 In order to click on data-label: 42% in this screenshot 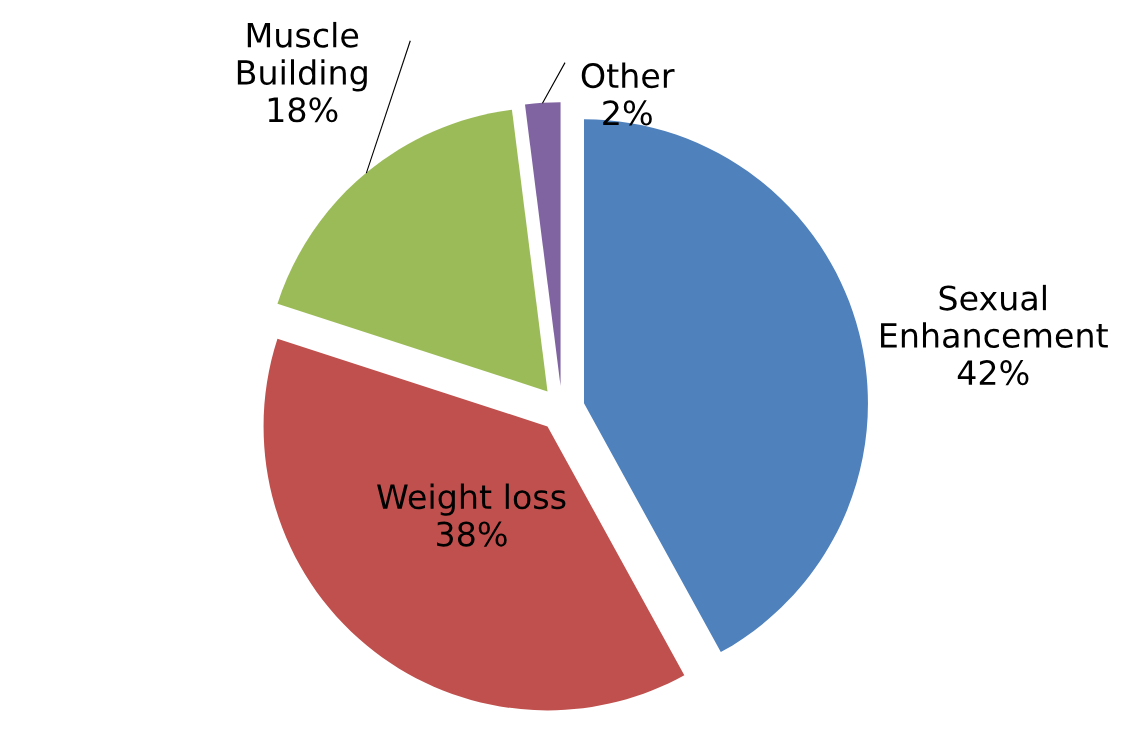, I will do `click(993, 373)`.